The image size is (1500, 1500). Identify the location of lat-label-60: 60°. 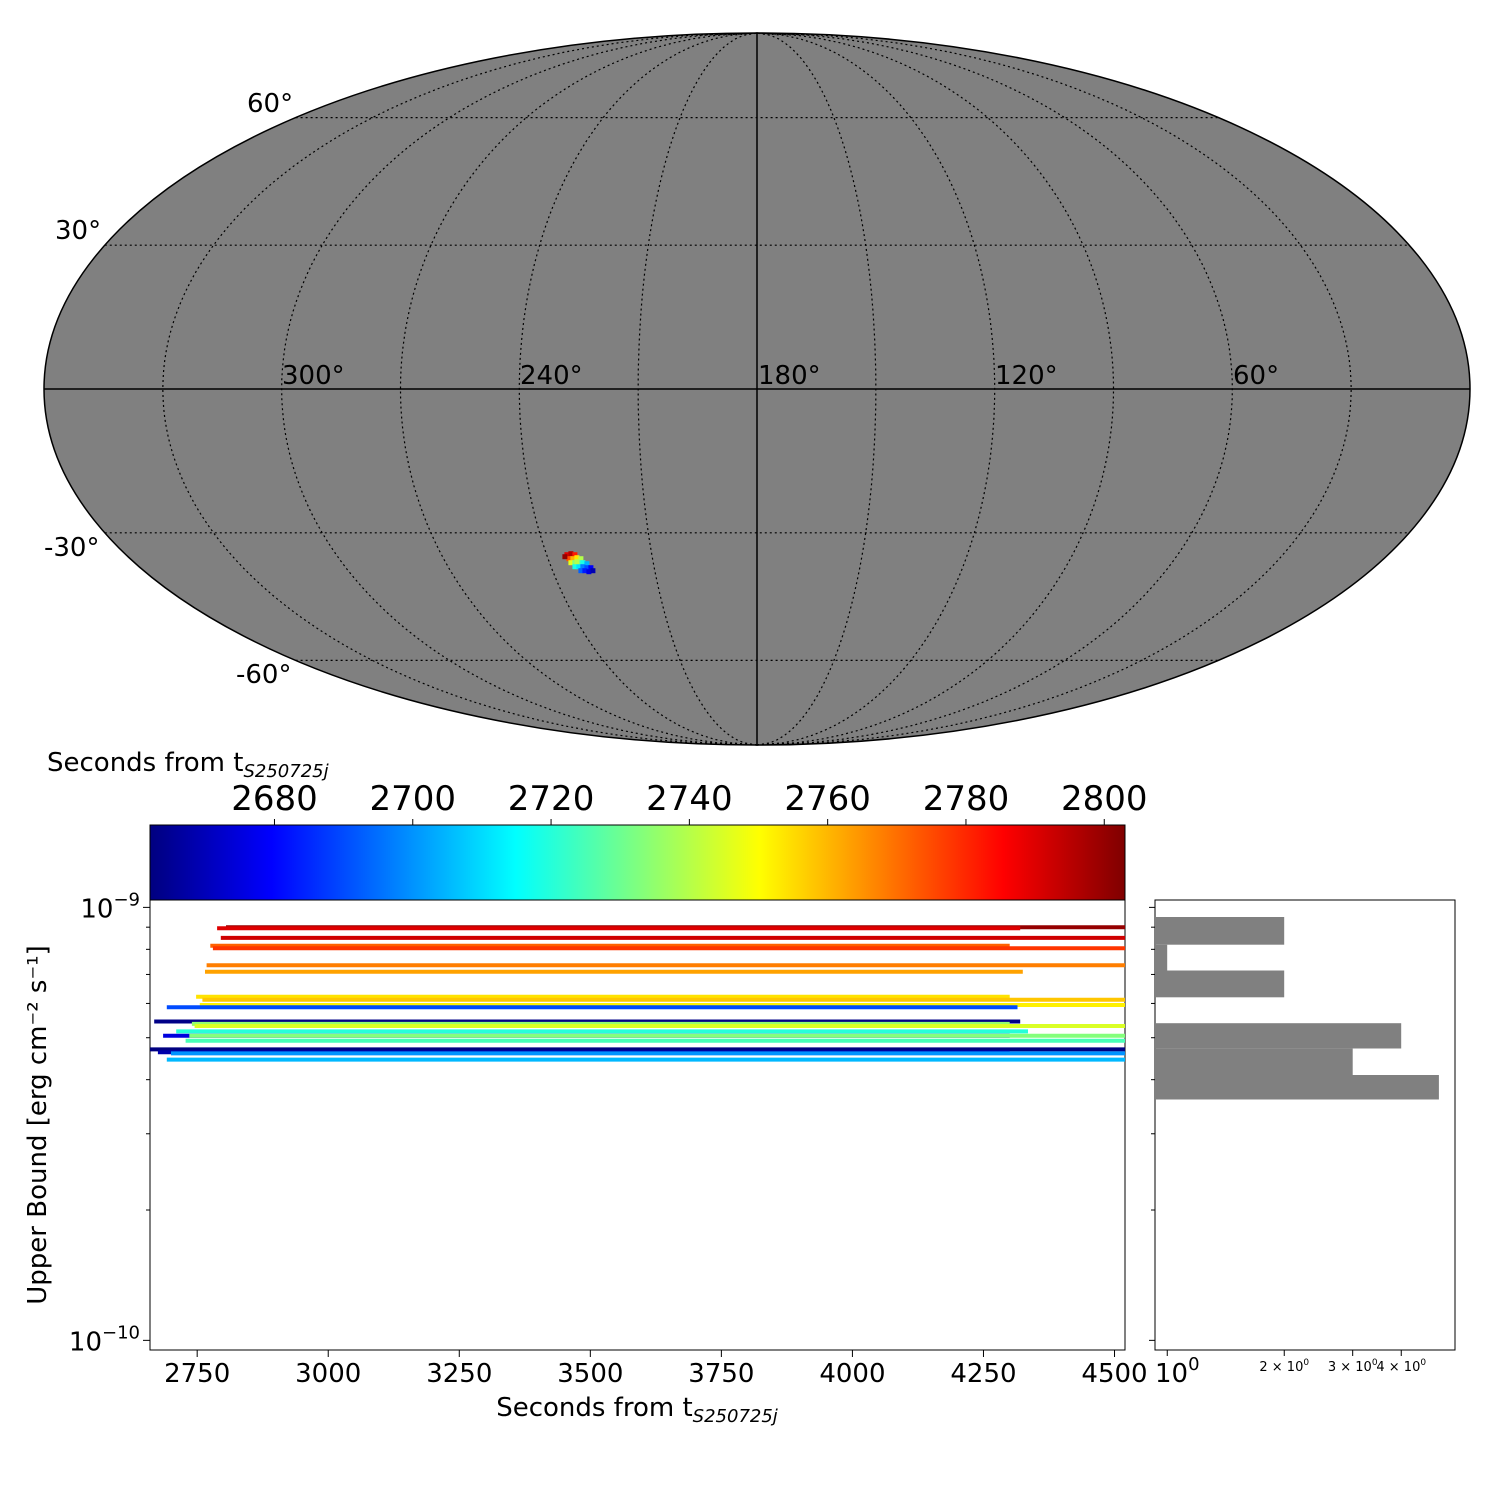
(270, 104).